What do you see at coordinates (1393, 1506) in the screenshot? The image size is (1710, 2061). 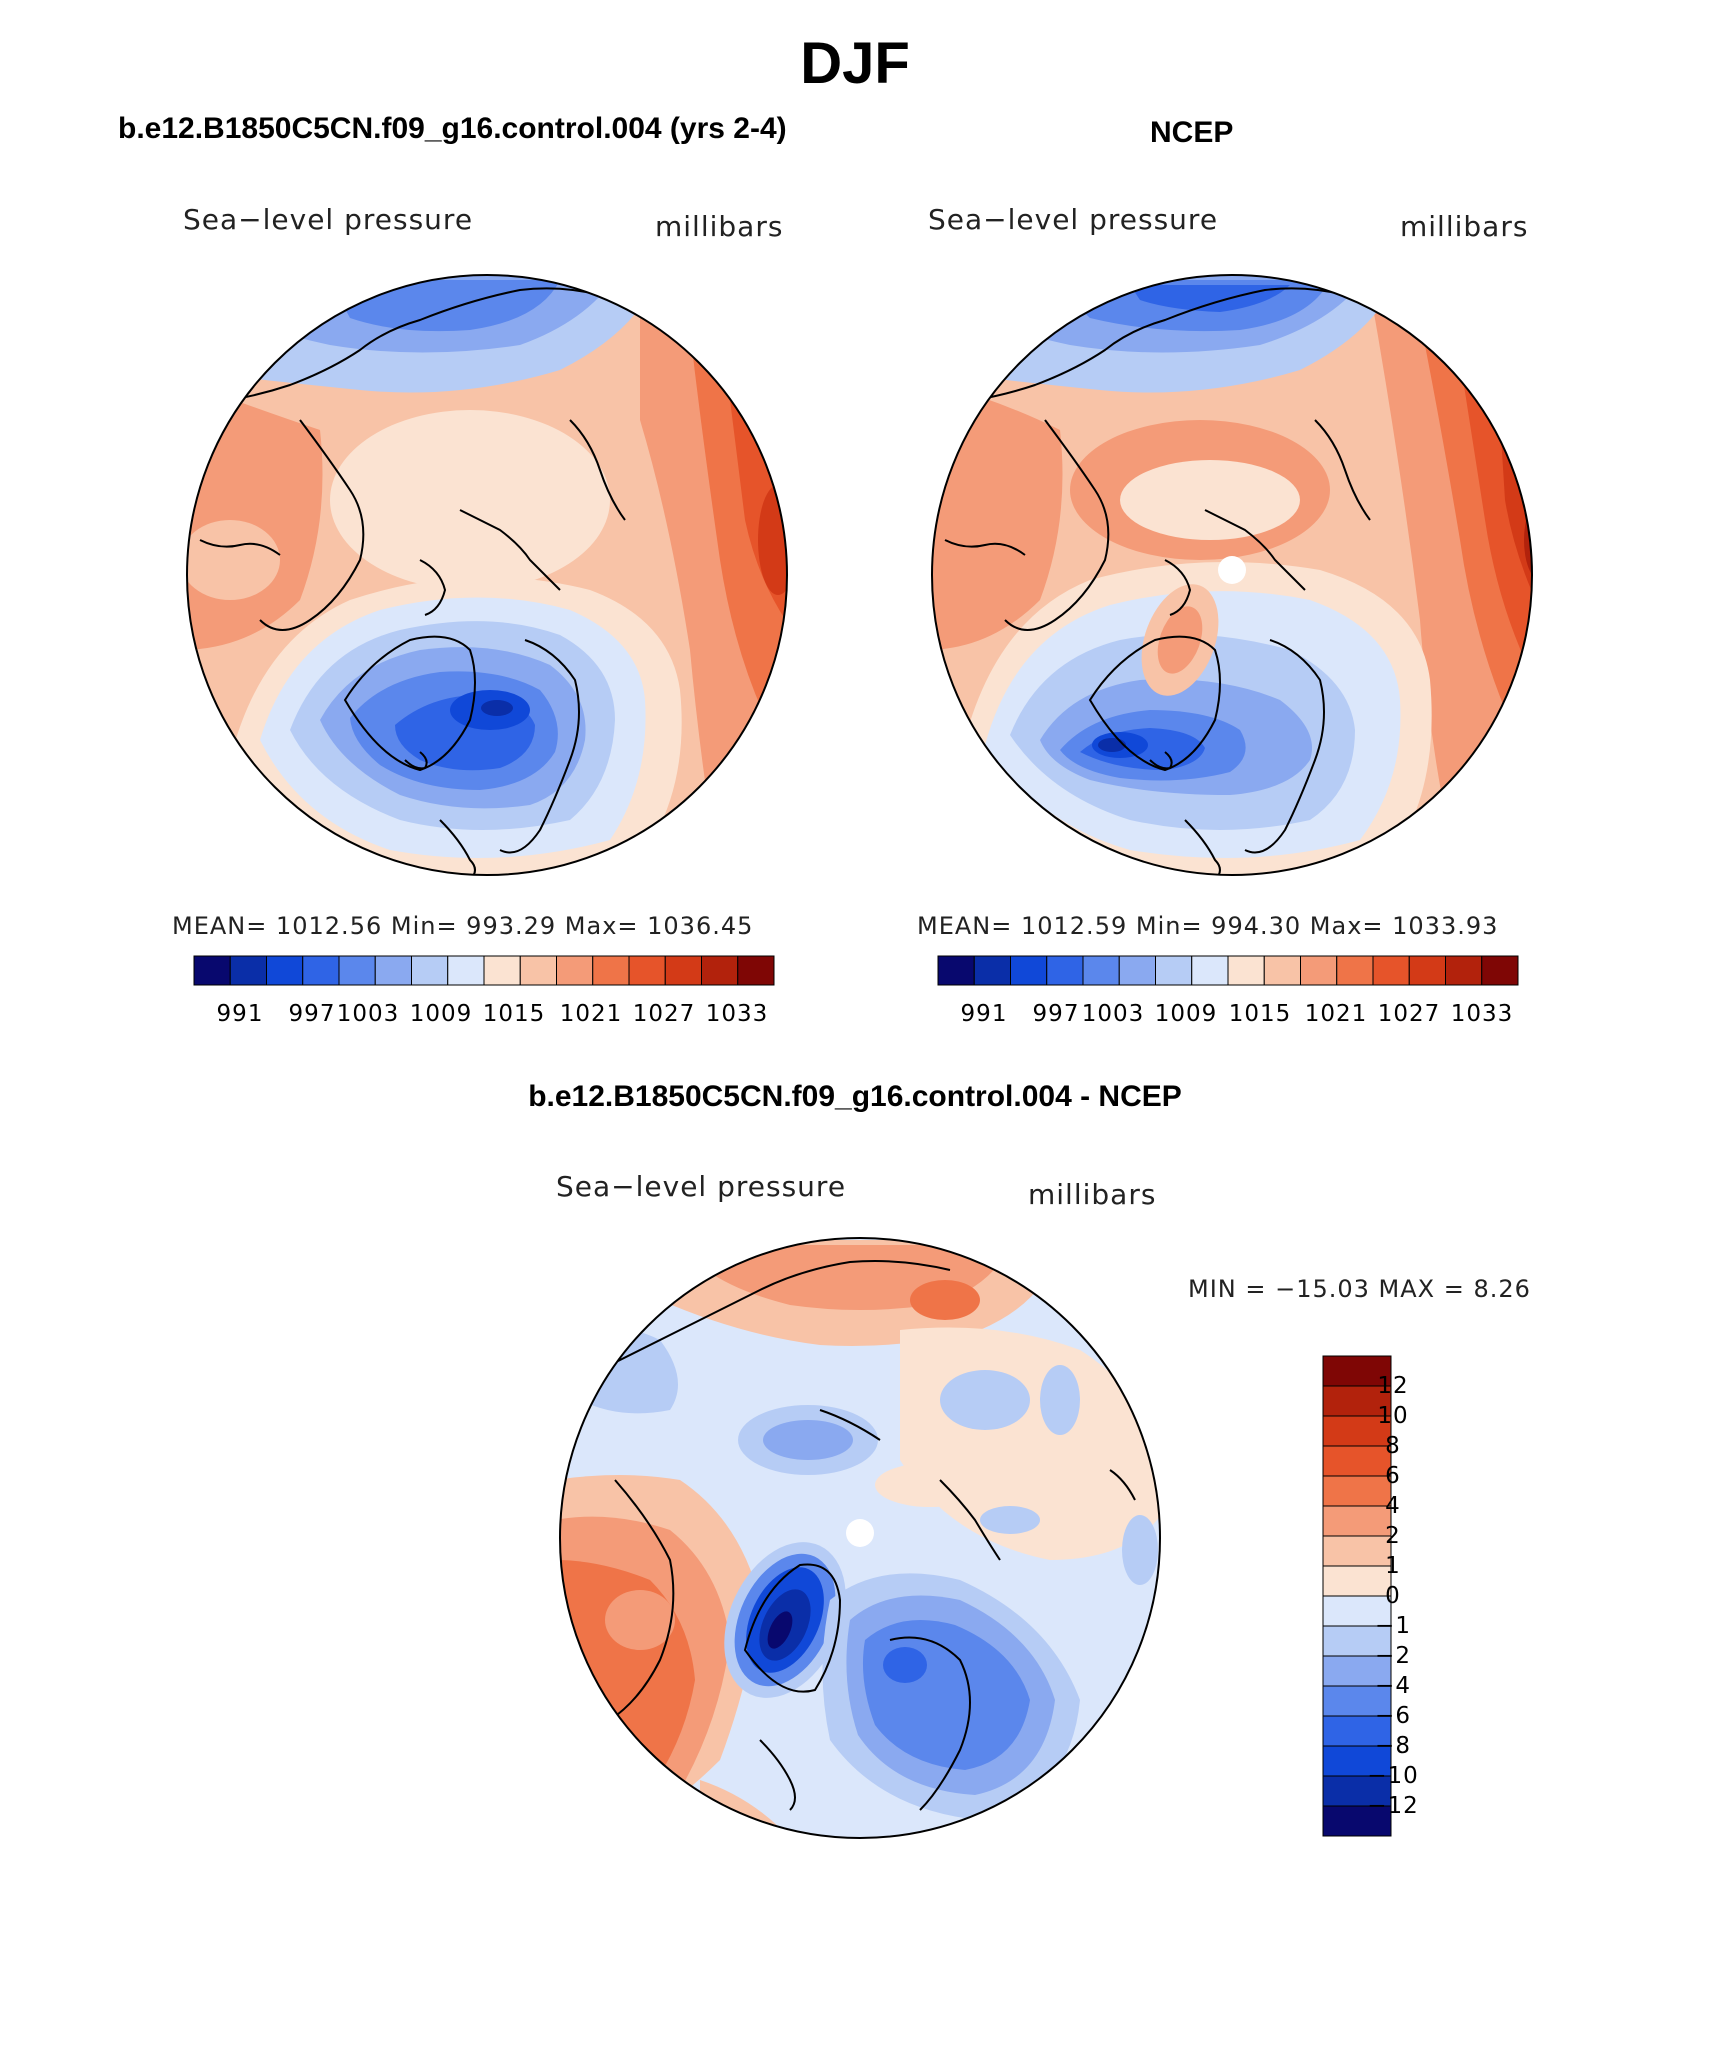 I see `cb-label: 4` at bounding box center [1393, 1506].